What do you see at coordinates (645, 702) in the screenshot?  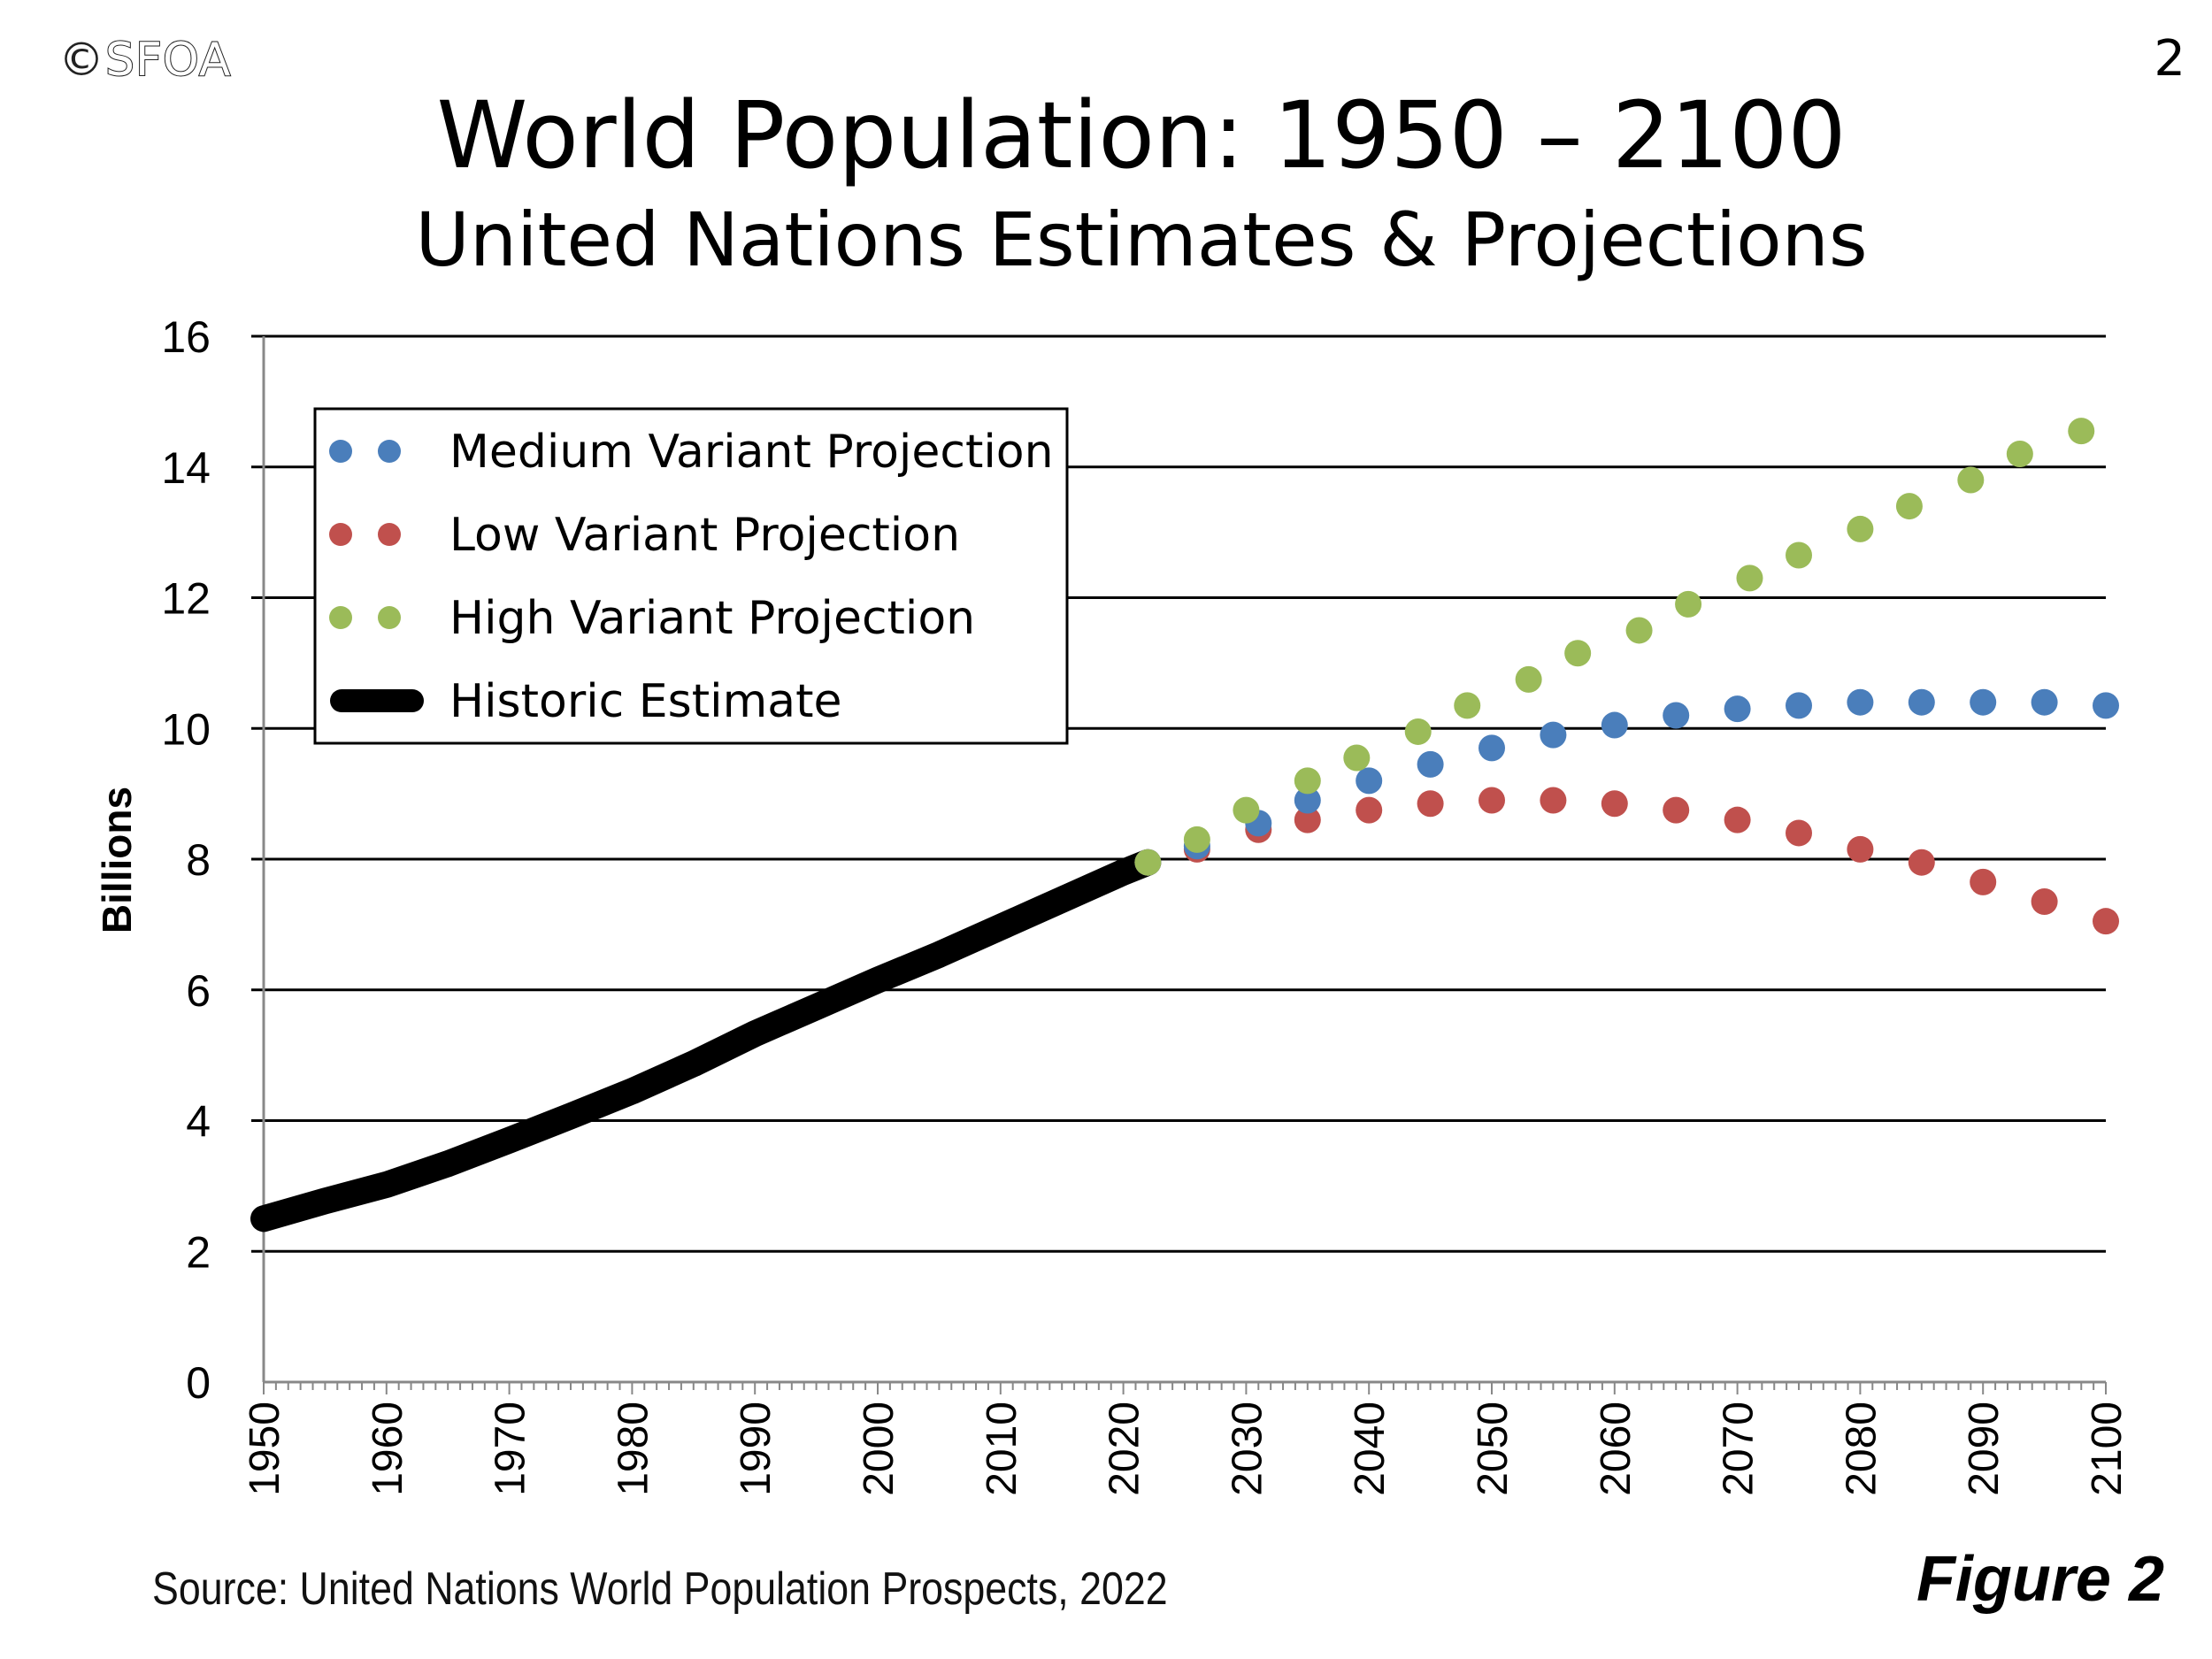 I see `legend-label-historic-estimate: Historic Estimate` at bounding box center [645, 702].